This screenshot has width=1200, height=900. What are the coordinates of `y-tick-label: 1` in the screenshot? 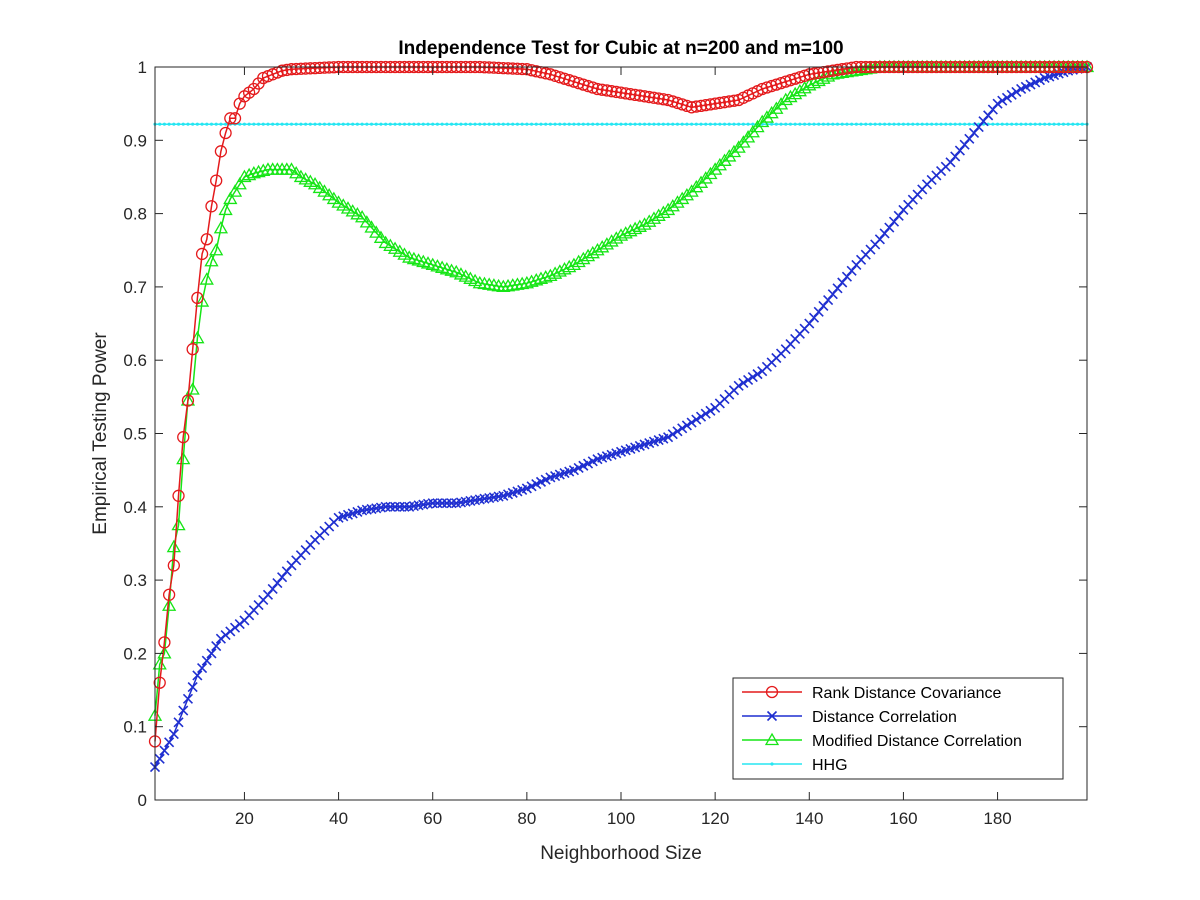 It's located at (142, 67).